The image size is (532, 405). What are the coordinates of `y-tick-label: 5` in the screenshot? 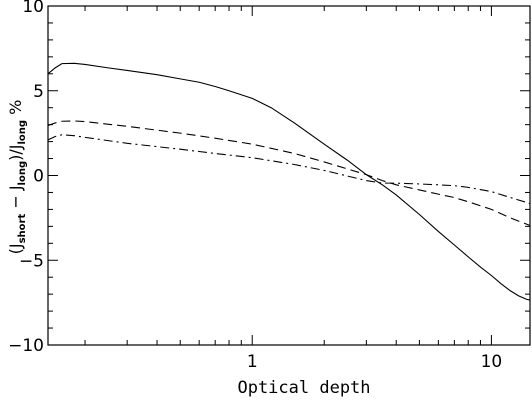 It's located at (38, 92).